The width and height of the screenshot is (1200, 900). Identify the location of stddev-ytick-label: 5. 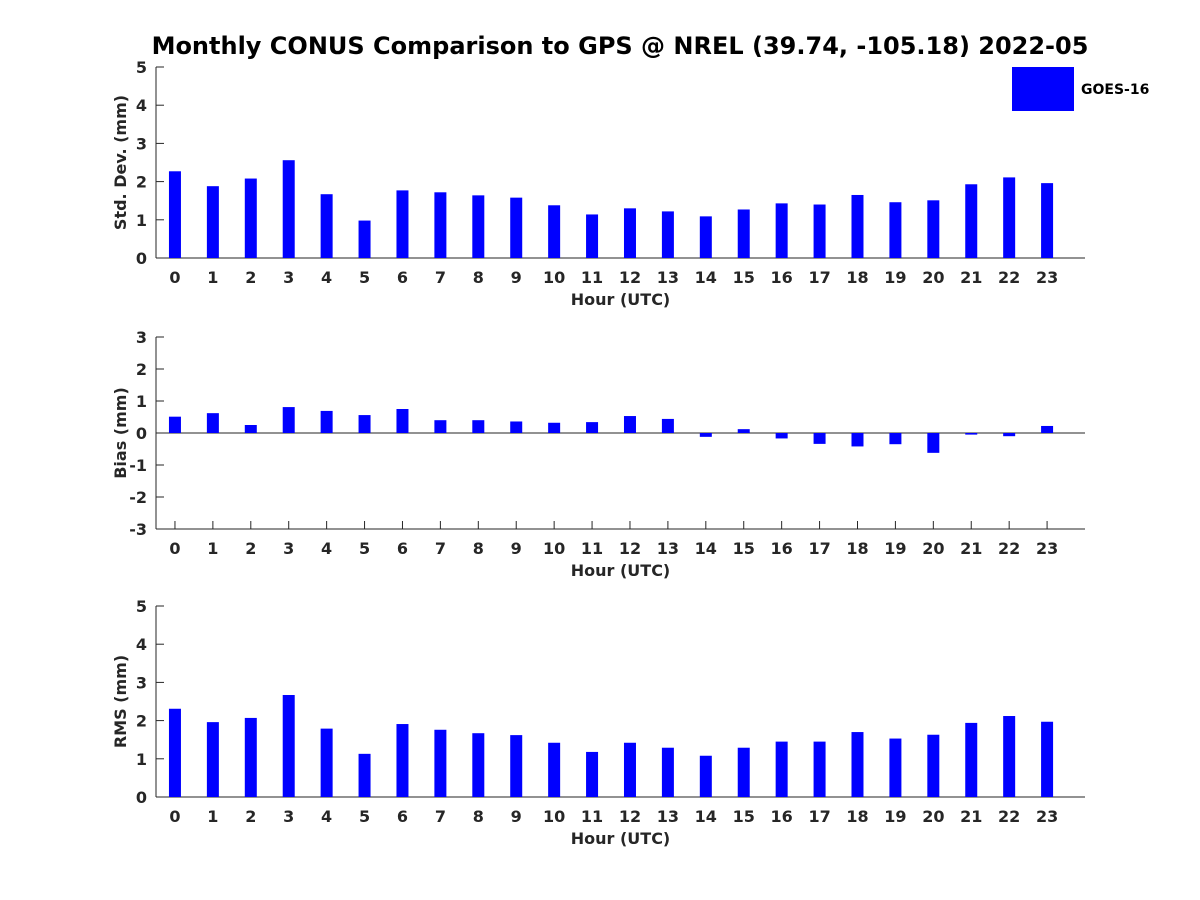
(141, 67).